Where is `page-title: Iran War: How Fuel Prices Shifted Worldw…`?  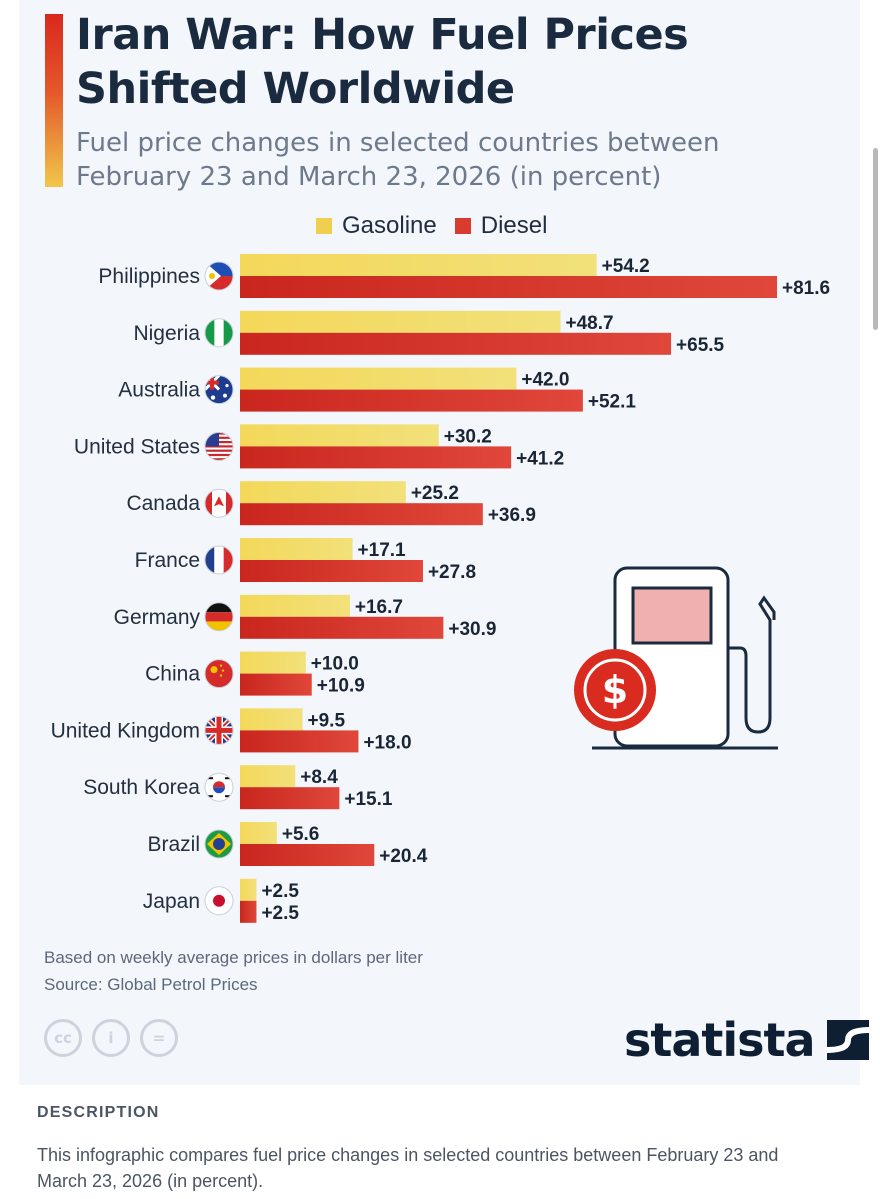 page-title: Iran War: How Fuel Prices Shifted Worldw… is located at coordinates (456, 62).